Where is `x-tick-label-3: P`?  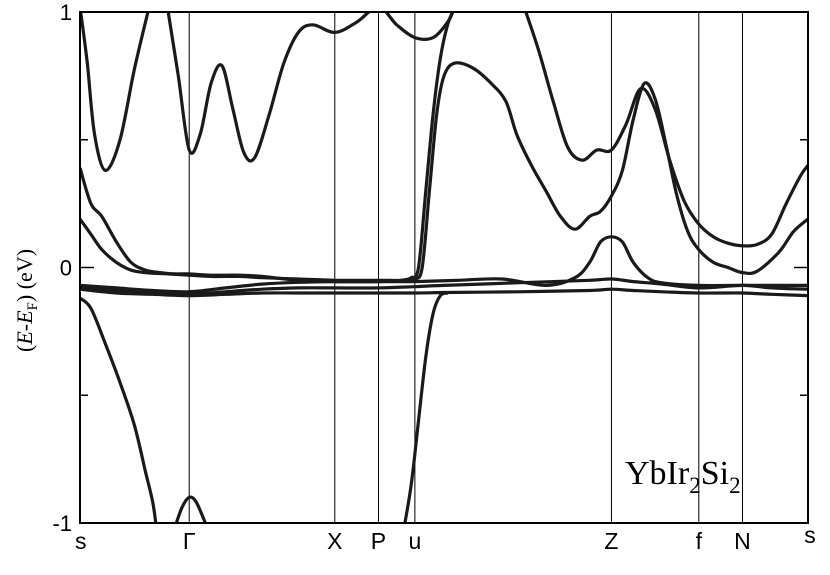 x-tick-label-3: P is located at coordinates (378, 541).